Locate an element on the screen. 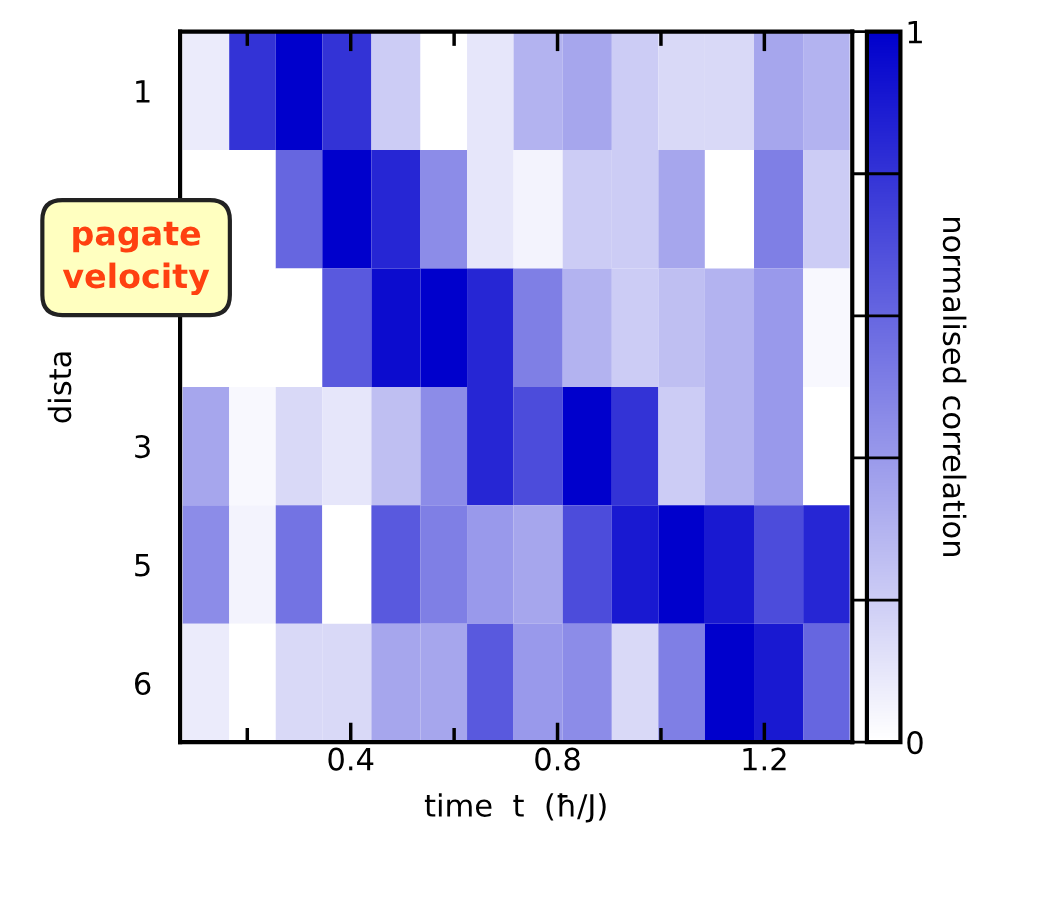 Image resolution: width=1047 pixels, height=904 pixels. x-tick-label: 1.2 is located at coordinates (764, 759).